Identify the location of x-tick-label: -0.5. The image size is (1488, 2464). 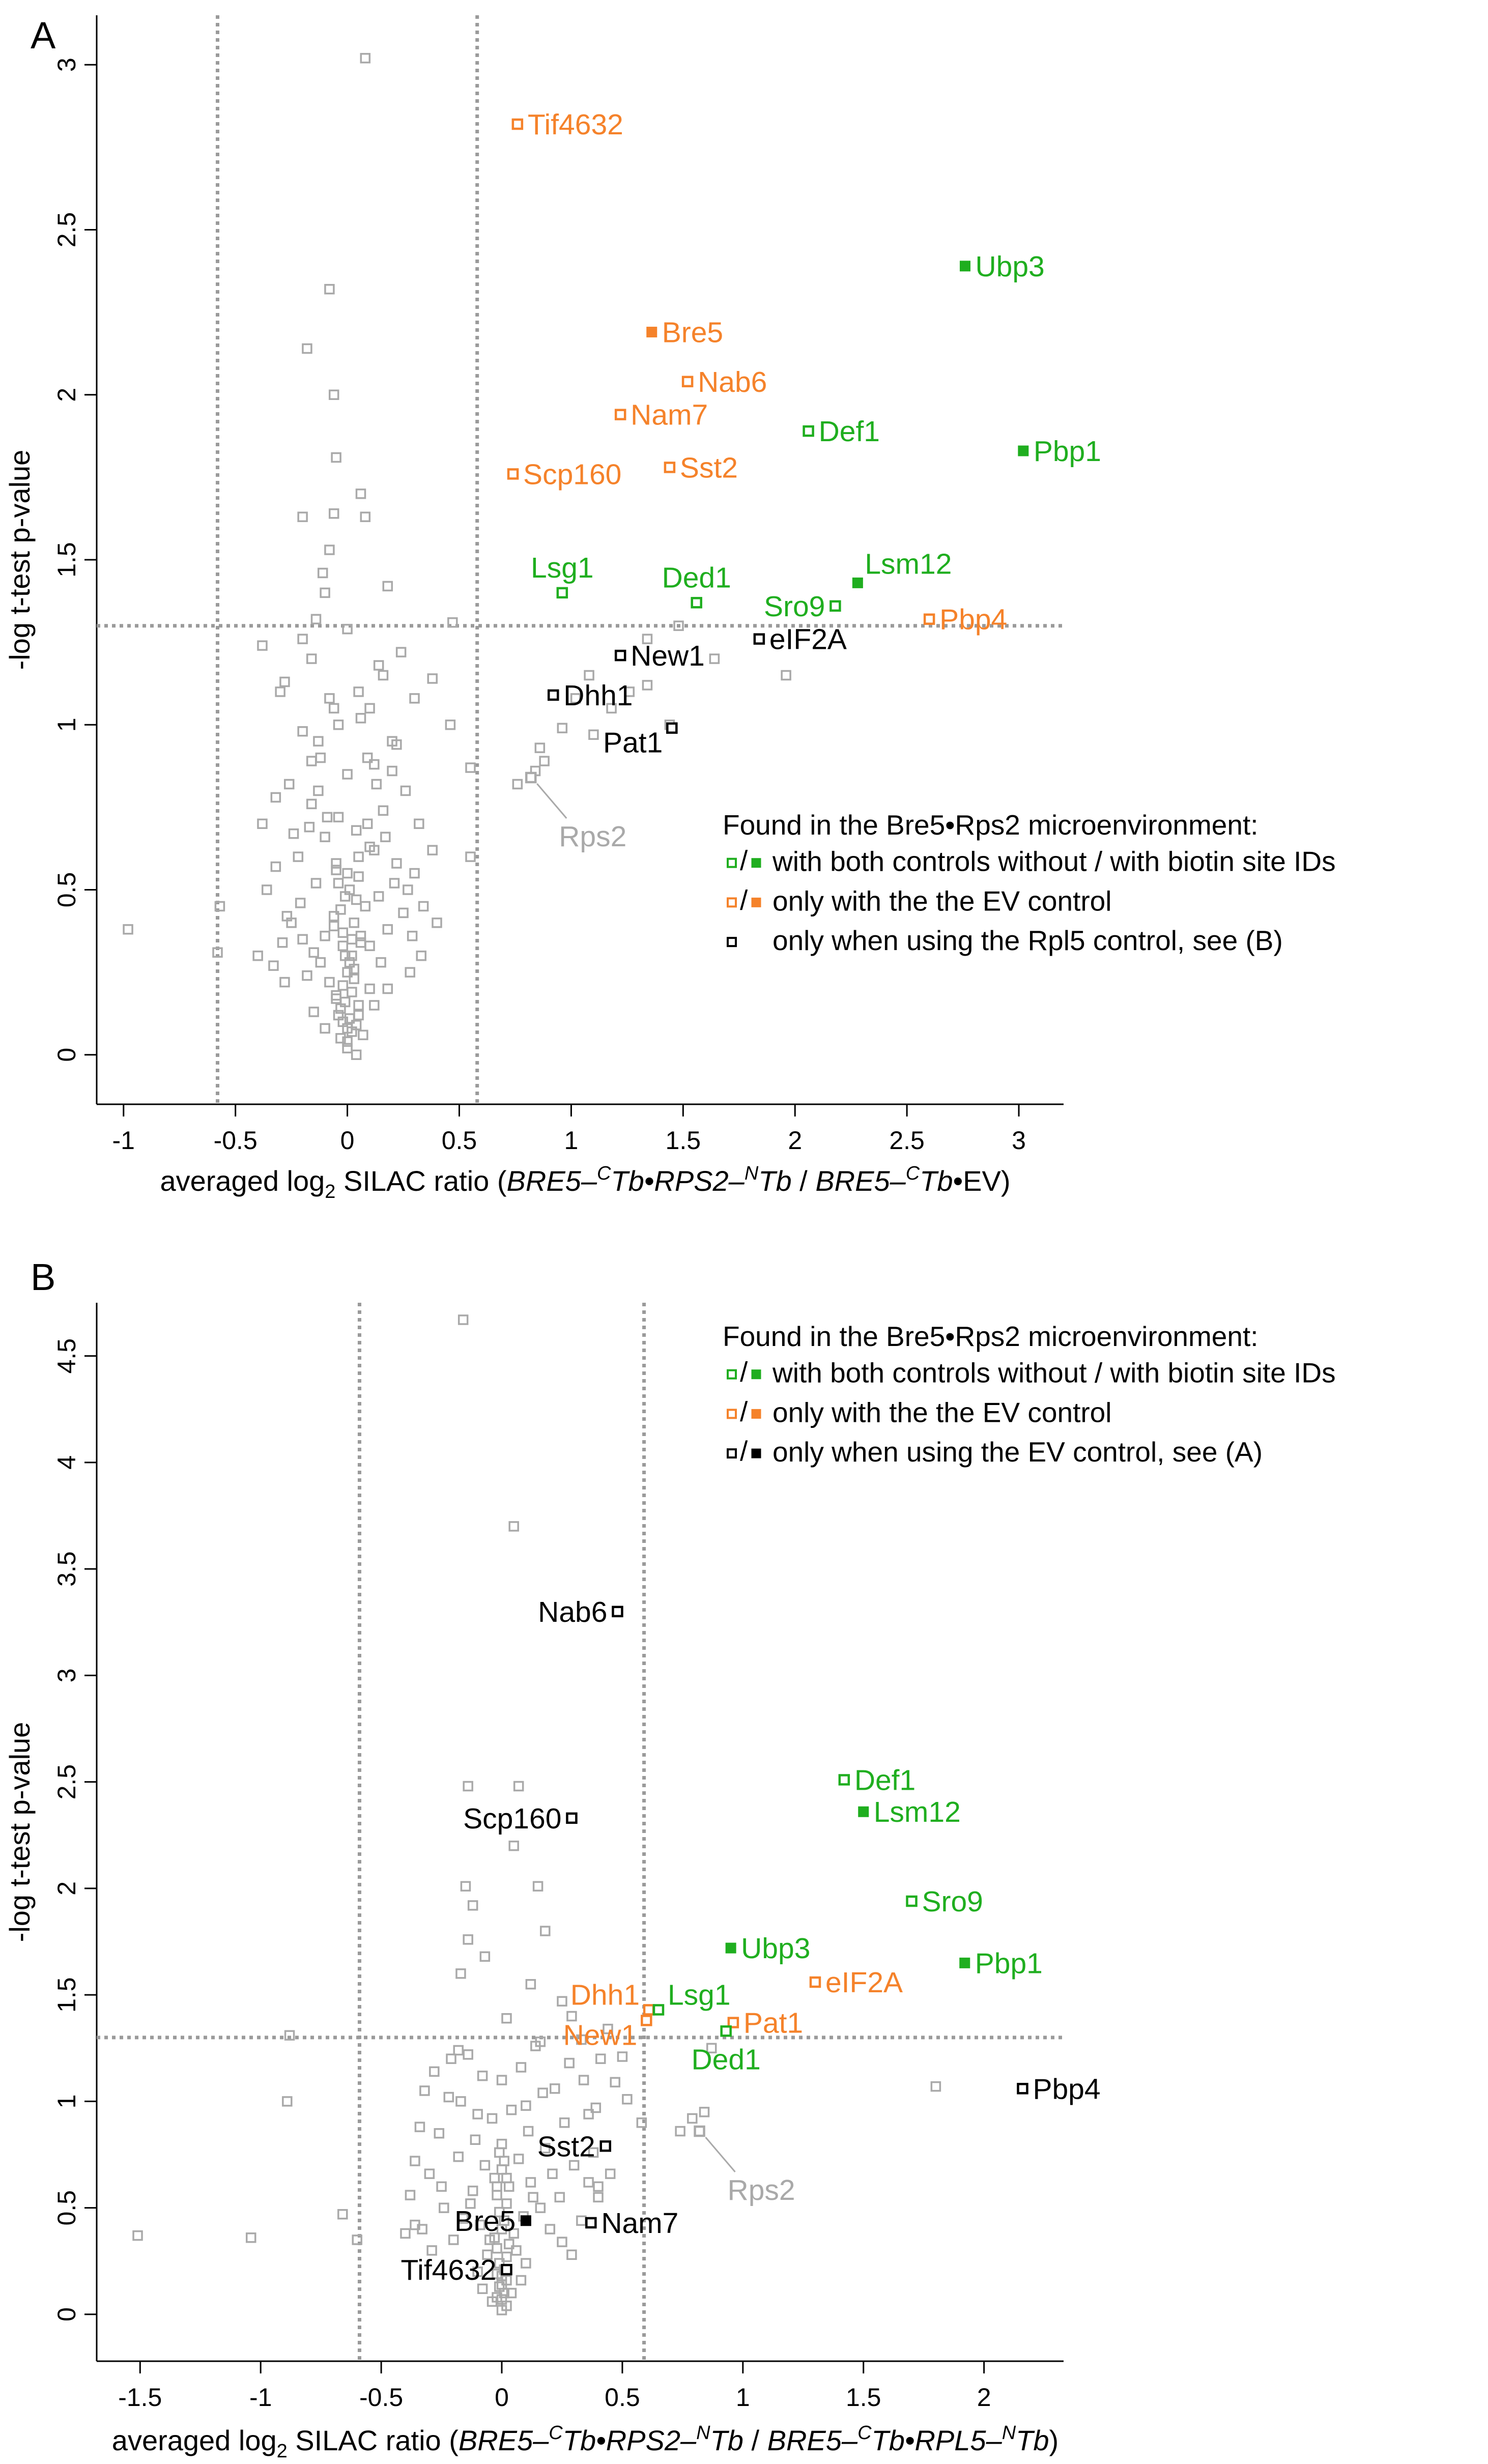
(381, 2397).